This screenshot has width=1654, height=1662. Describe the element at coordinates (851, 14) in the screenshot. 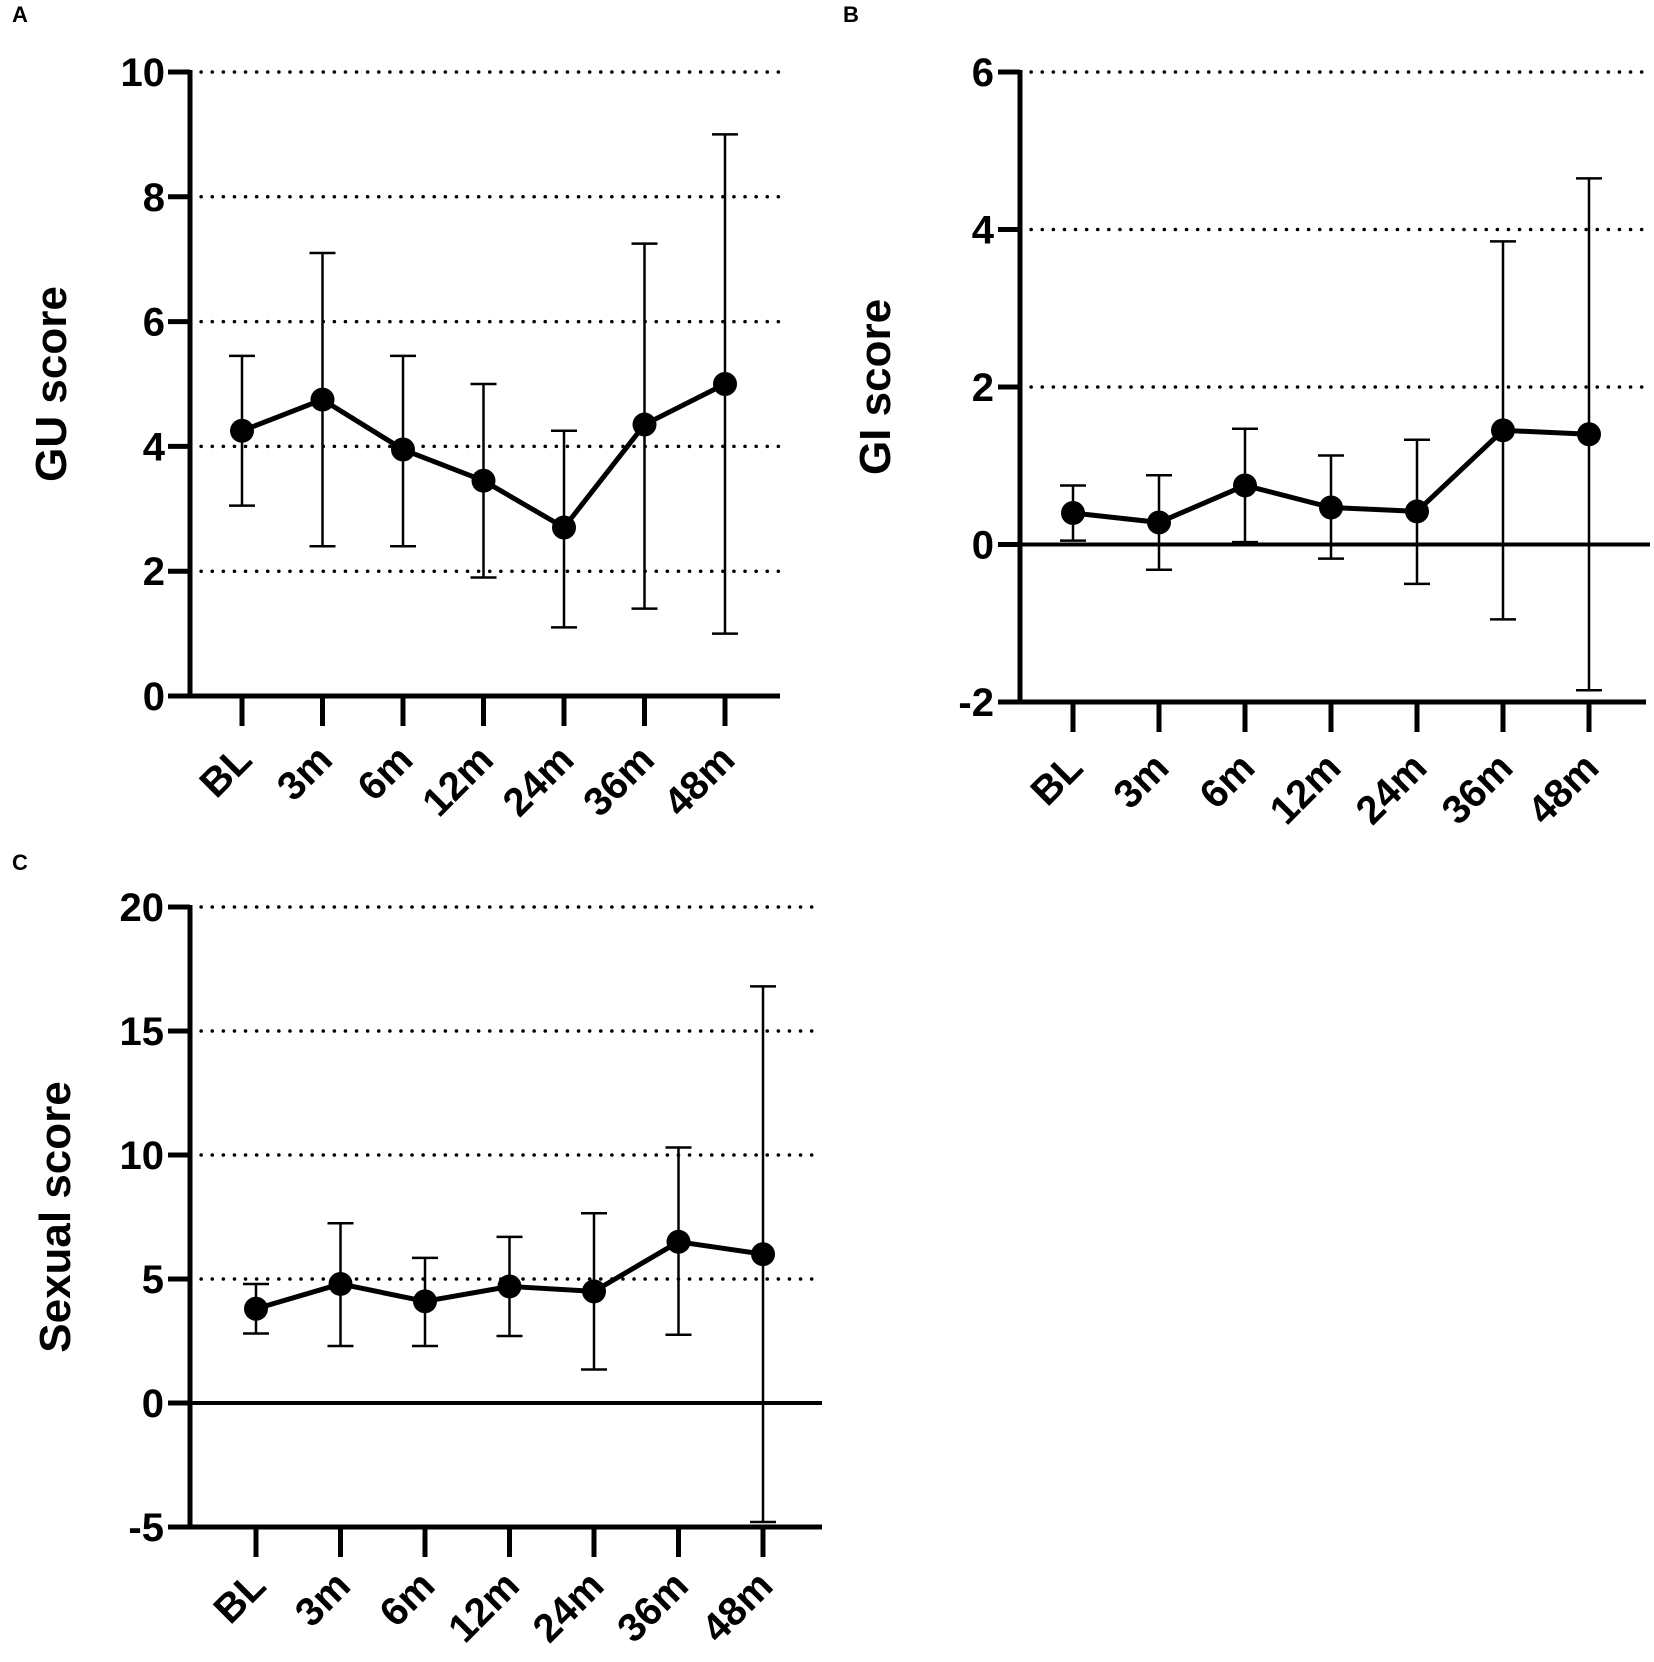

I see `panel-label: B` at that location.